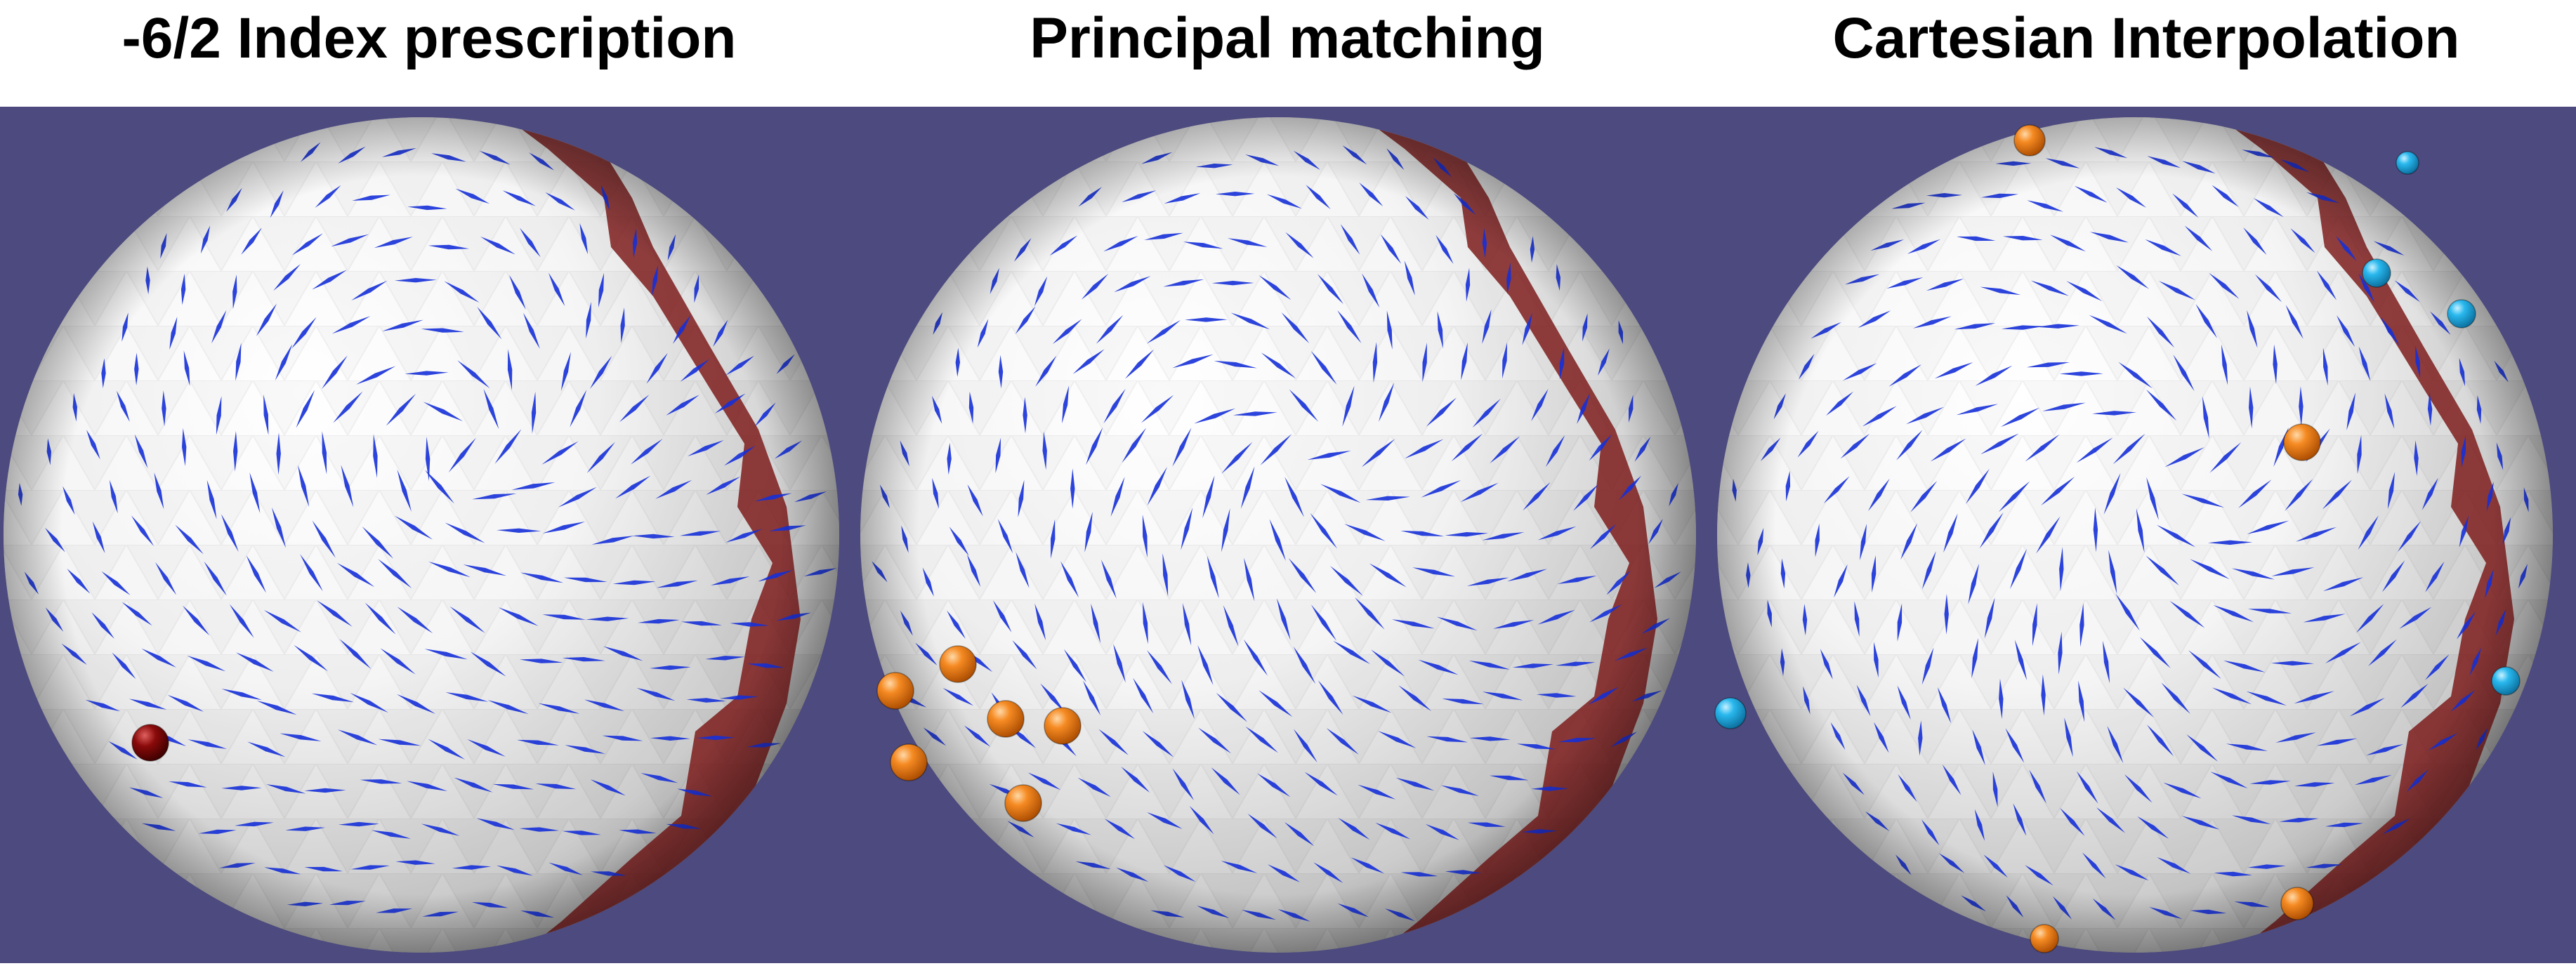  Describe the element at coordinates (429, 38) in the screenshot. I see `panel-title-index-prescription: -6/2 Index prescription` at that location.